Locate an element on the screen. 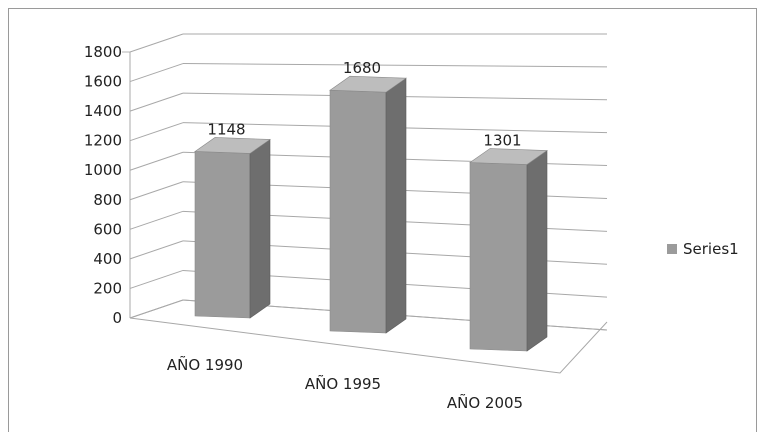 The width and height of the screenshot is (765, 432). y-tick-label-1400: 1400 is located at coordinates (103, 111).